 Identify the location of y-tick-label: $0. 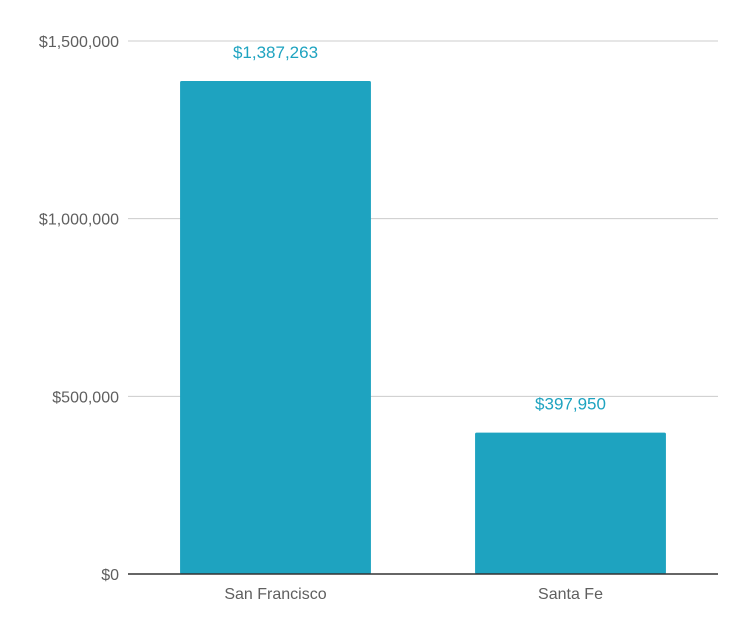
(110, 575).